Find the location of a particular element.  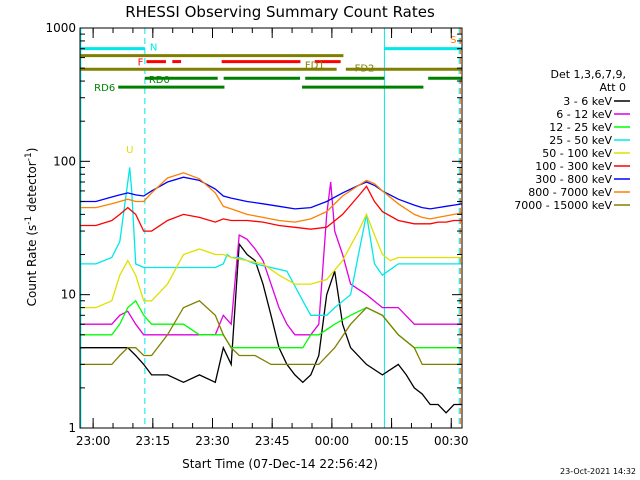

y-label-sup-2: -1 is located at coordinates (29, 156).